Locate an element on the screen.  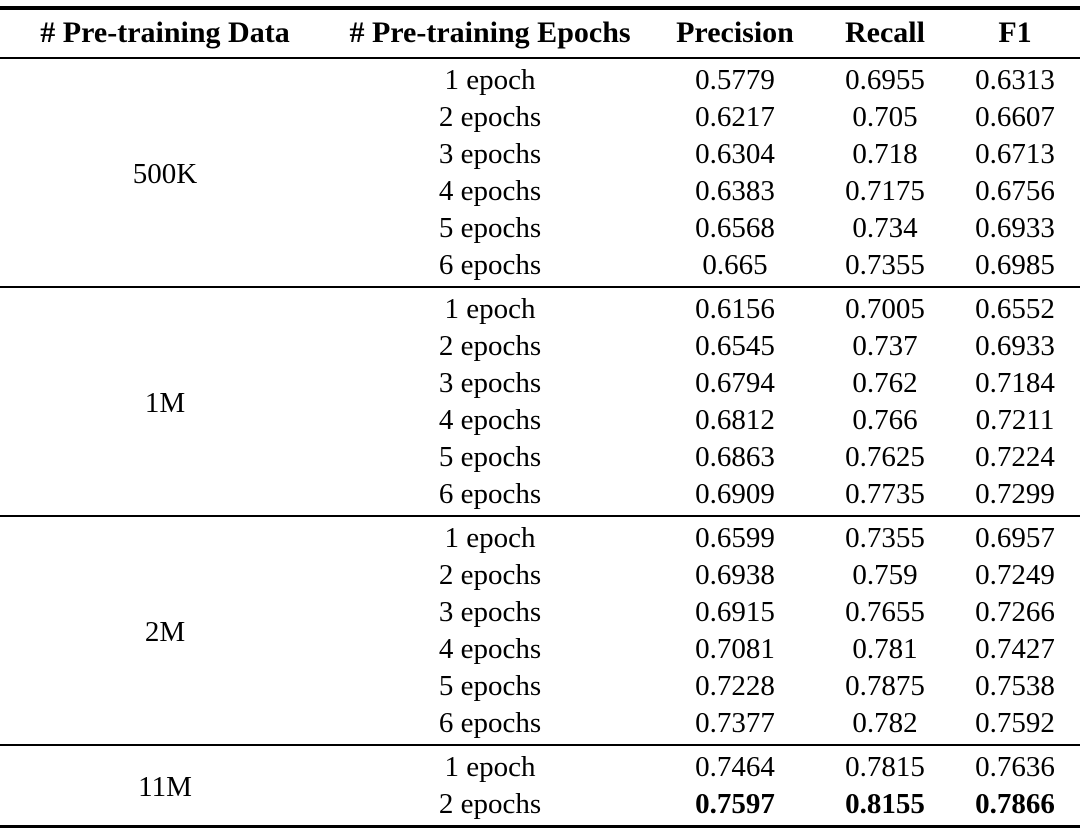
table-row: 5 epochs 0.7228 0.7875 0.7538 is located at coordinates (540, 686).